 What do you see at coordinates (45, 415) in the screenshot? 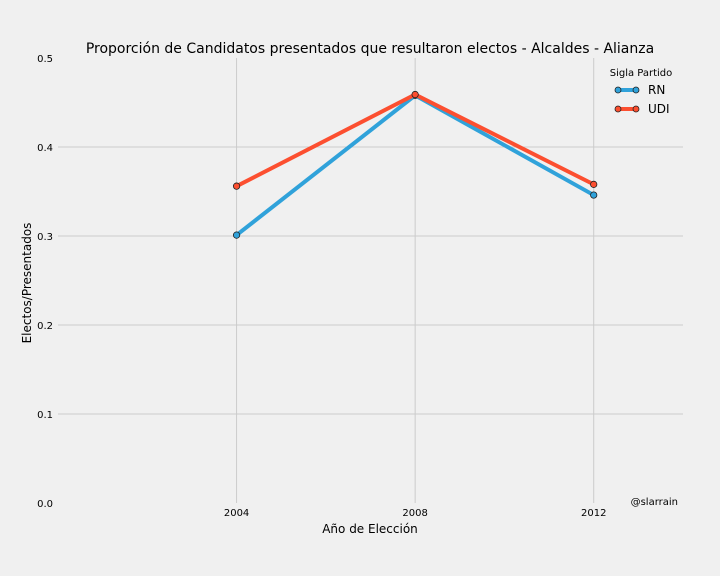
I see `y-tick-label: 0.1` at bounding box center [45, 415].